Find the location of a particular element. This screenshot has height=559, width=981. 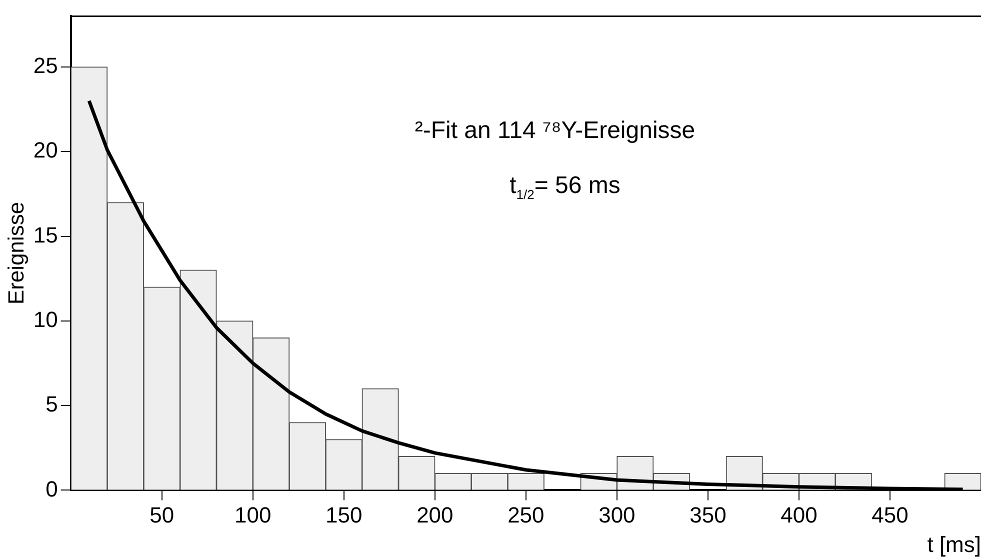

annotation: t$_{1/2}$= 56 ms is located at coordinates (565, 187).